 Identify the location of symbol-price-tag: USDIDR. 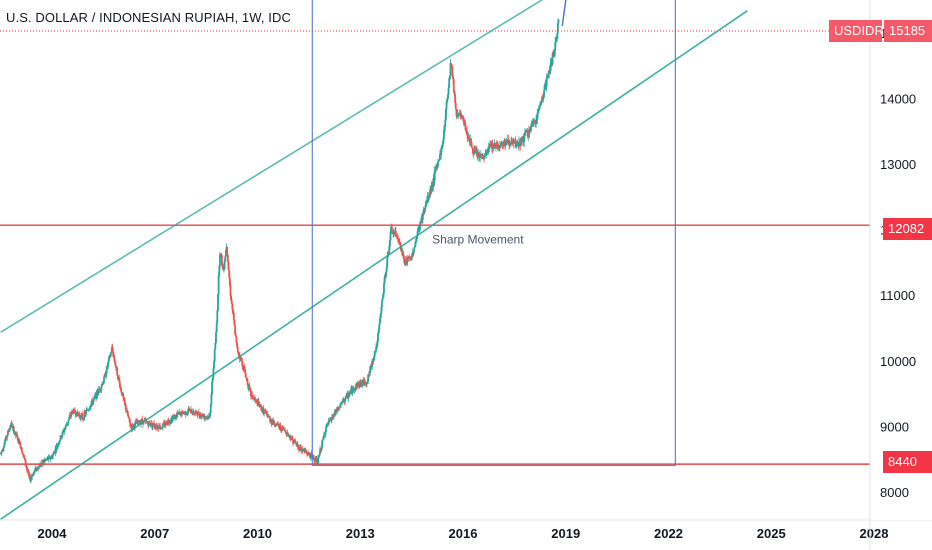
(856, 31).